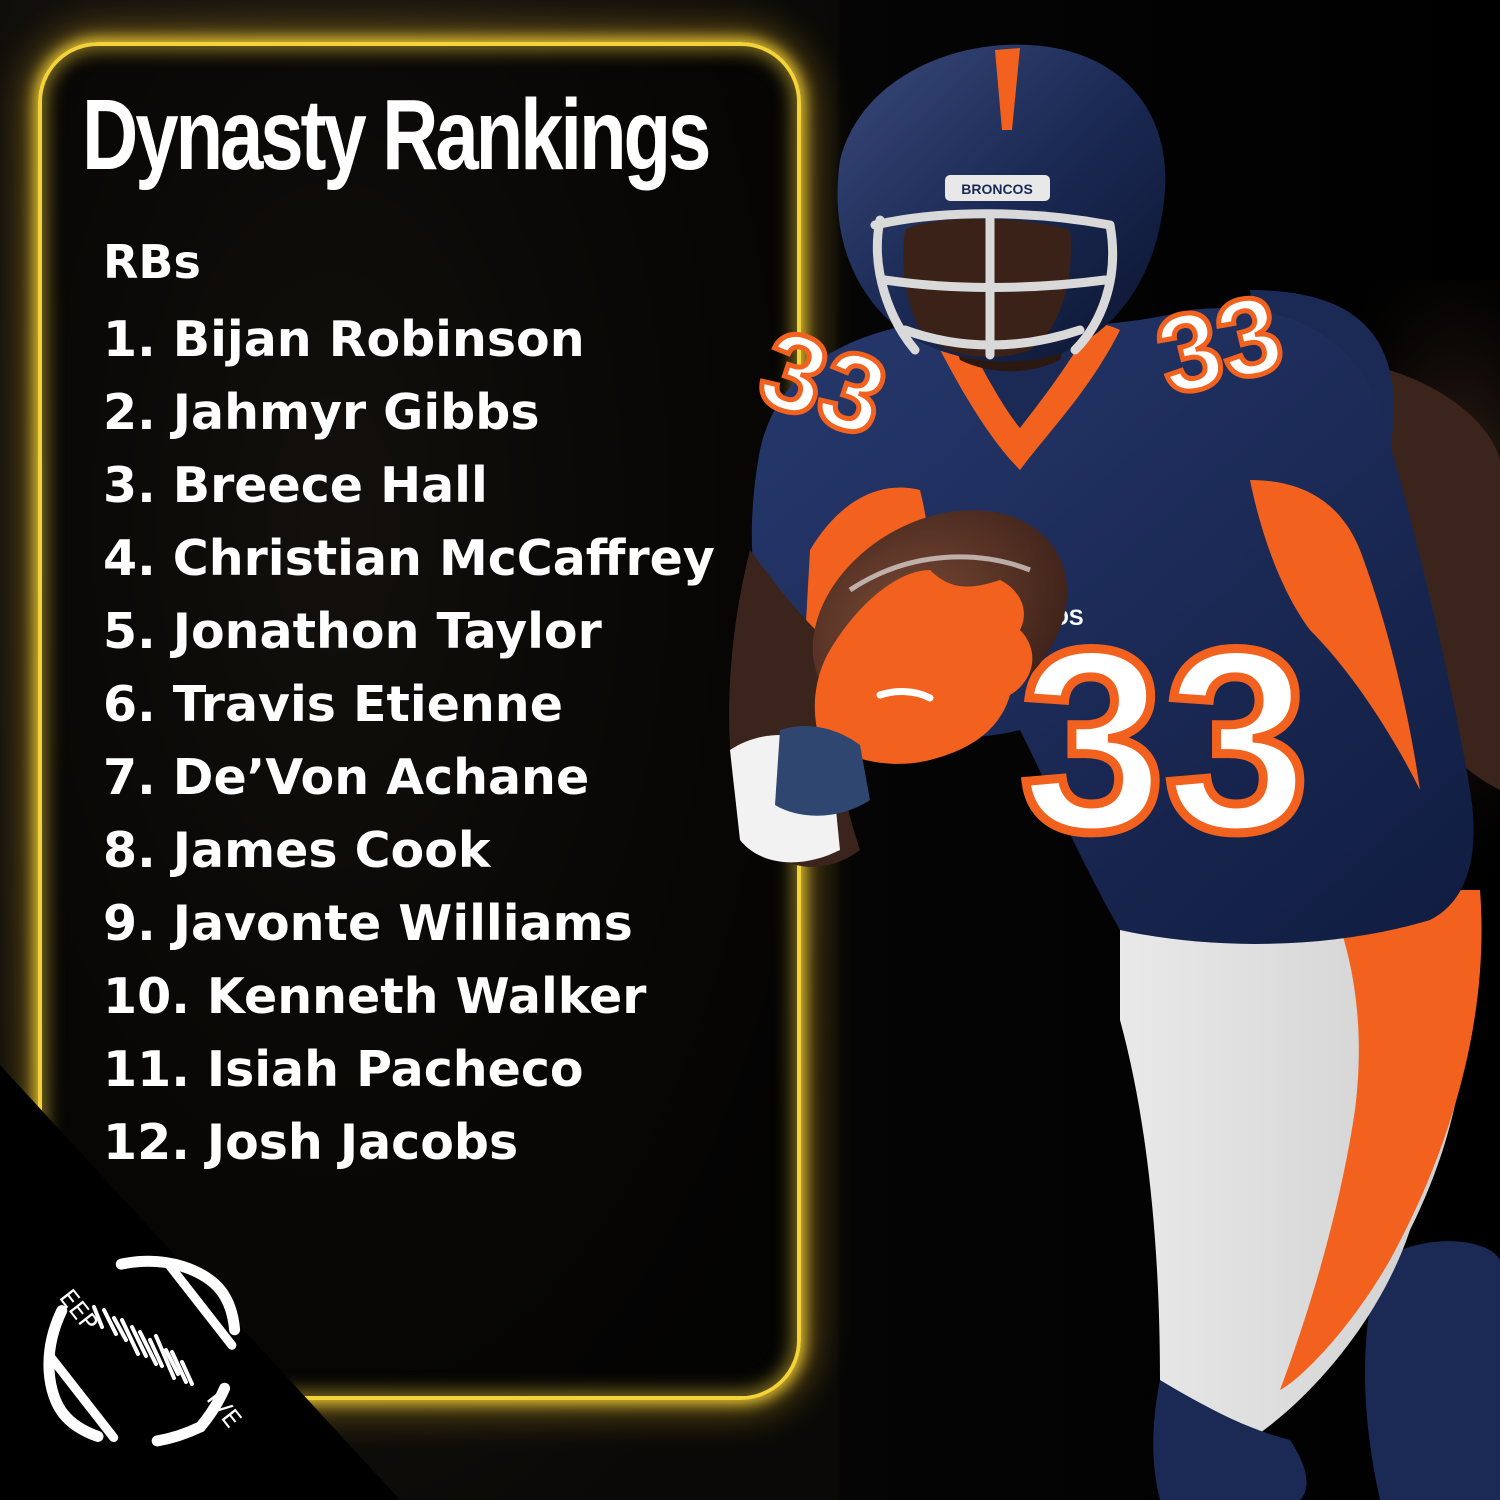 This screenshot has width=1500, height=1500. I want to click on player-back-leg, so click(1432, 1370).